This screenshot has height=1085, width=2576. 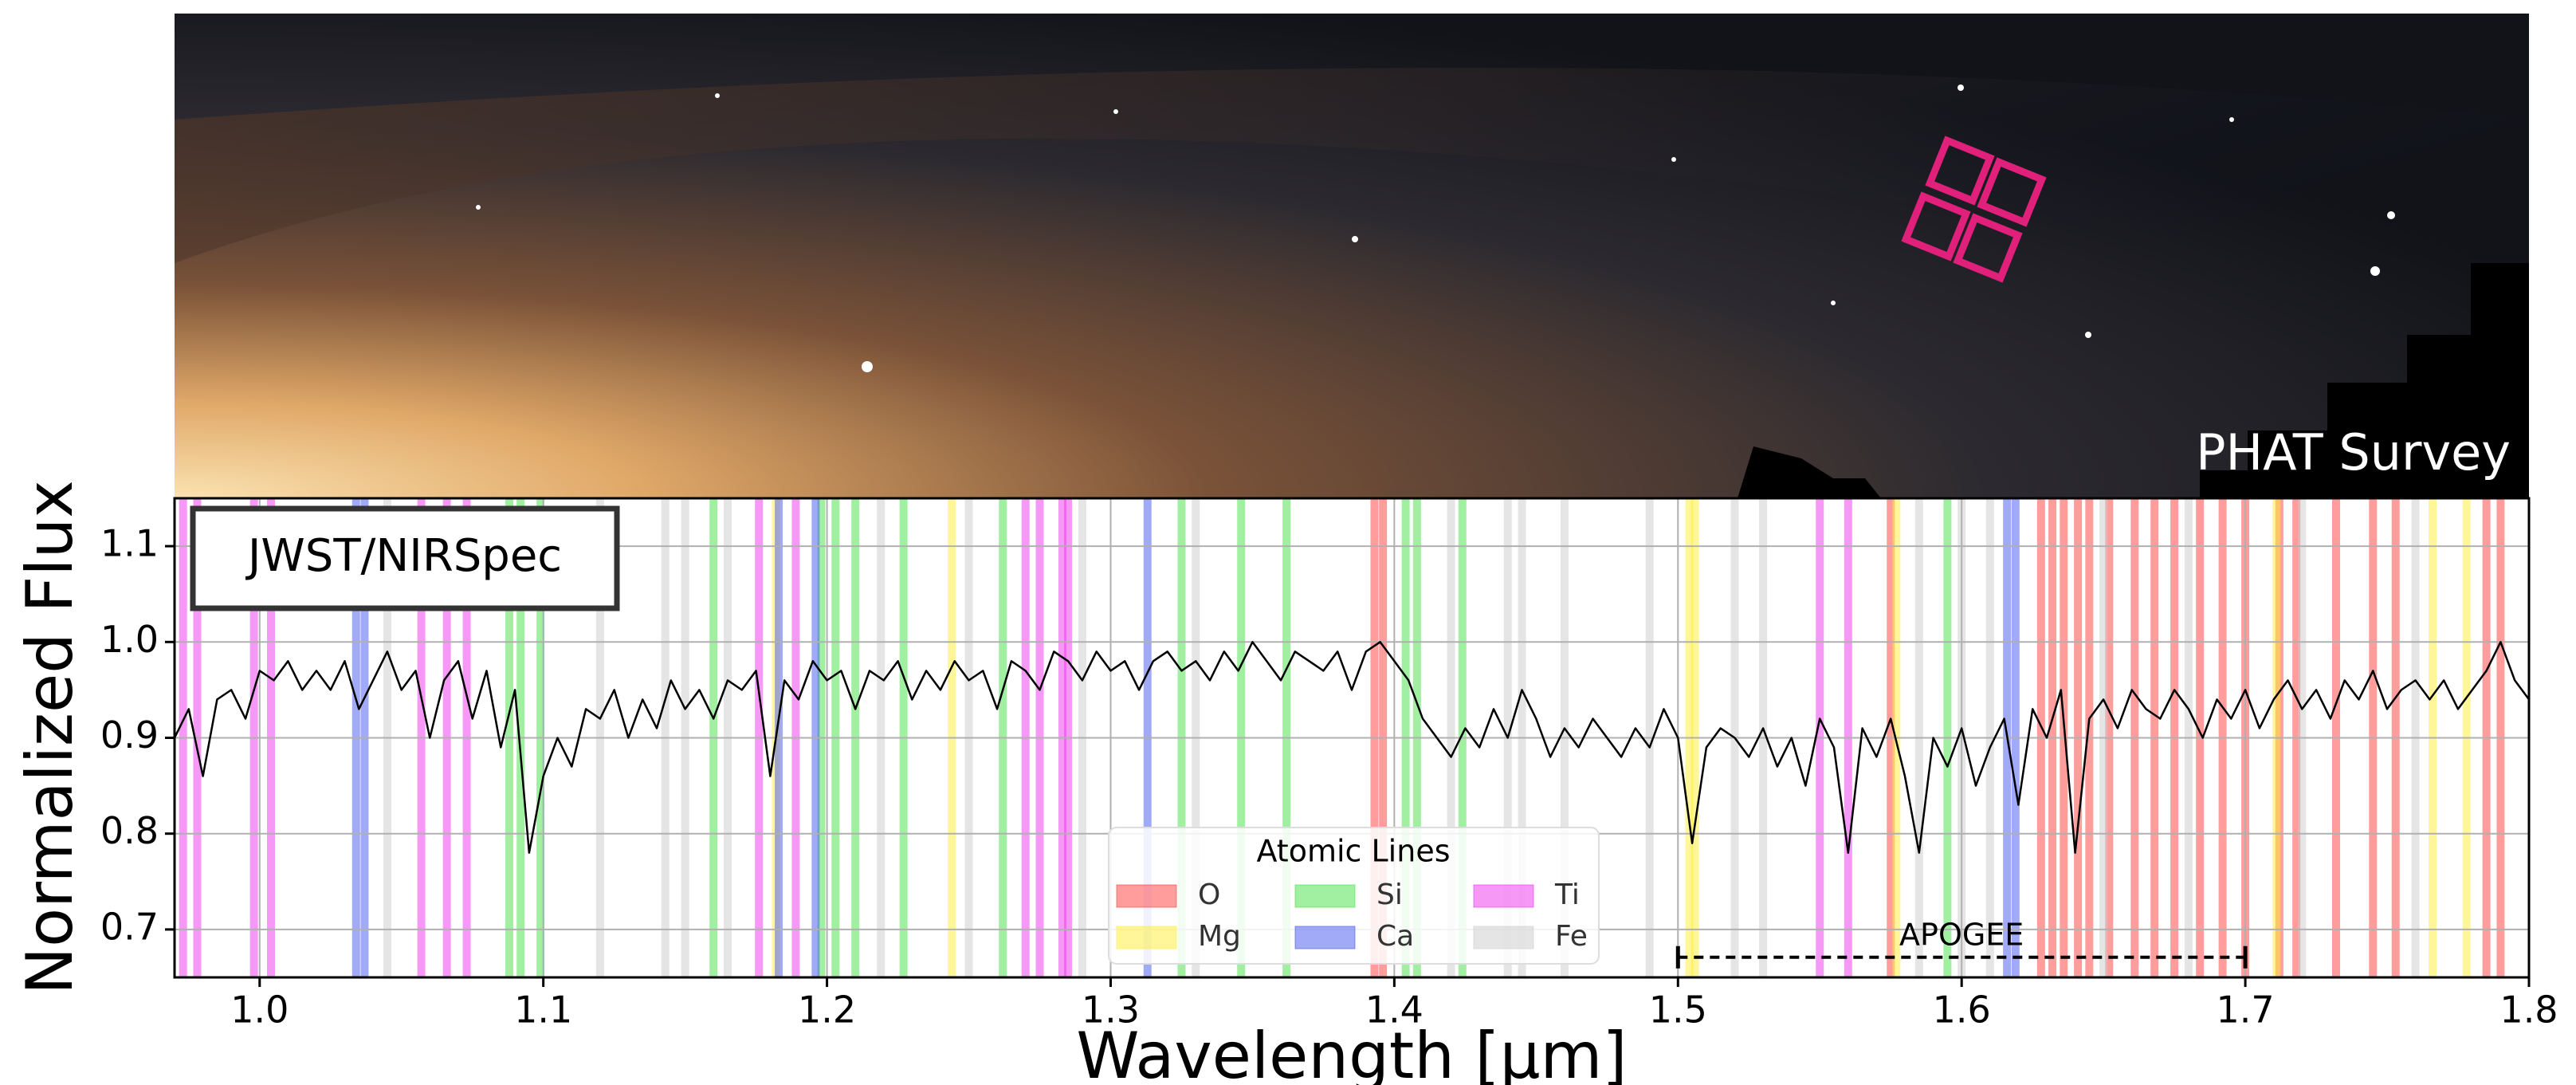 I want to click on legend-label: Fe, so click(x=1571, y=936).